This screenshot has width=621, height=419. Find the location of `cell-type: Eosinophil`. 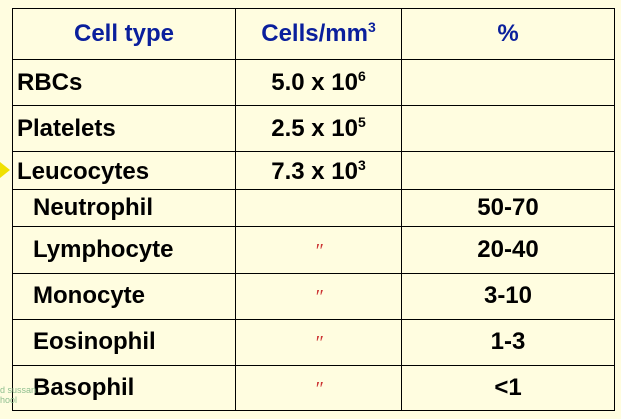

cell-type: Eosinophil is located at coordinates (124, 342).